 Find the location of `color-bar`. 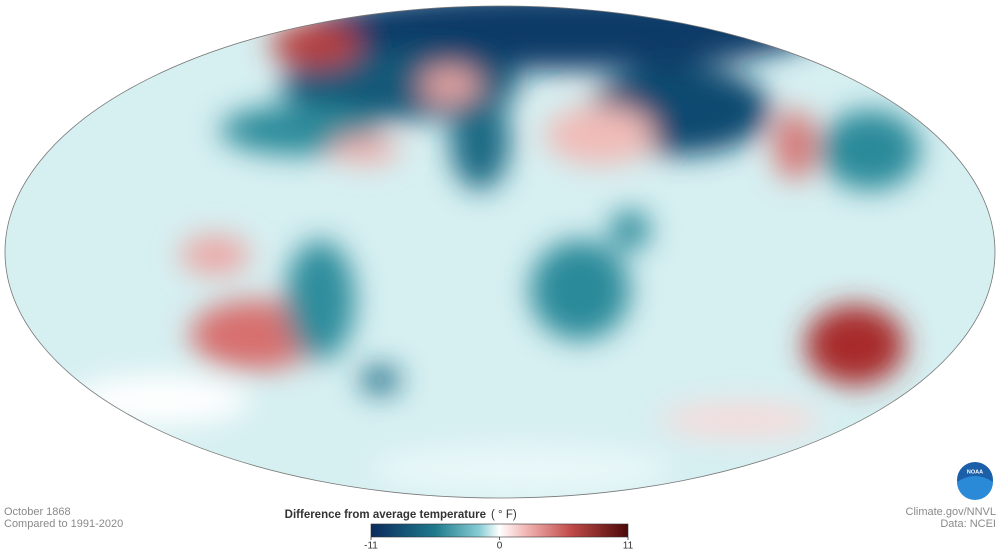

color-bar is located at coordinates (499, 530).